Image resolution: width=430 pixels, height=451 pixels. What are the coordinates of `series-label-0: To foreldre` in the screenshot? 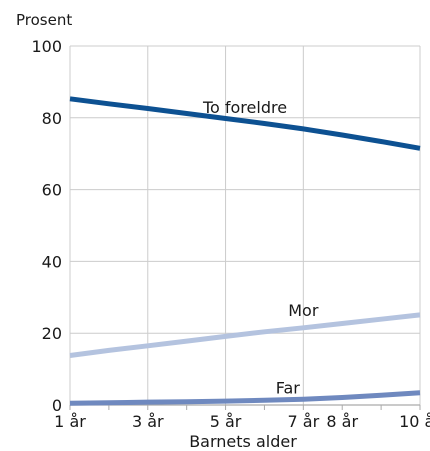 It's located at (244, 107).